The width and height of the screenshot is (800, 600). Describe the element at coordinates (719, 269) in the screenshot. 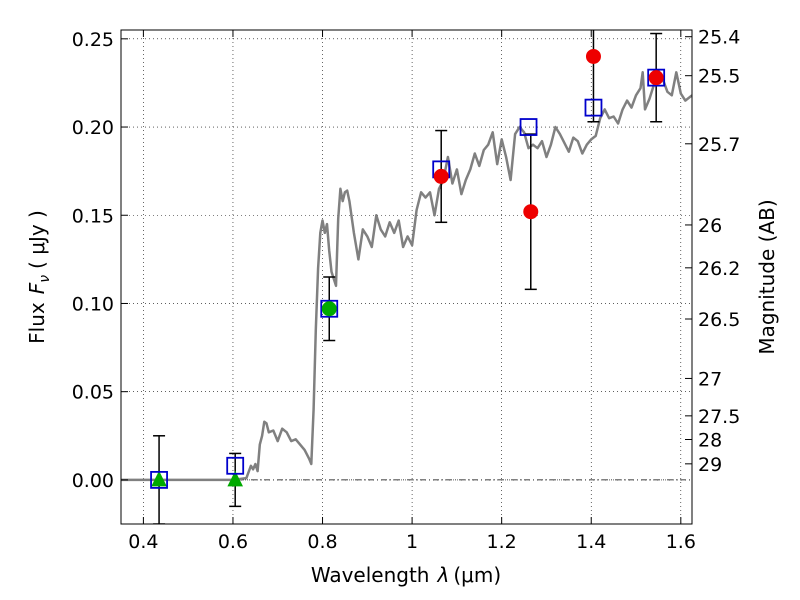

I see `y2-tick-label: 26.2` at that location.